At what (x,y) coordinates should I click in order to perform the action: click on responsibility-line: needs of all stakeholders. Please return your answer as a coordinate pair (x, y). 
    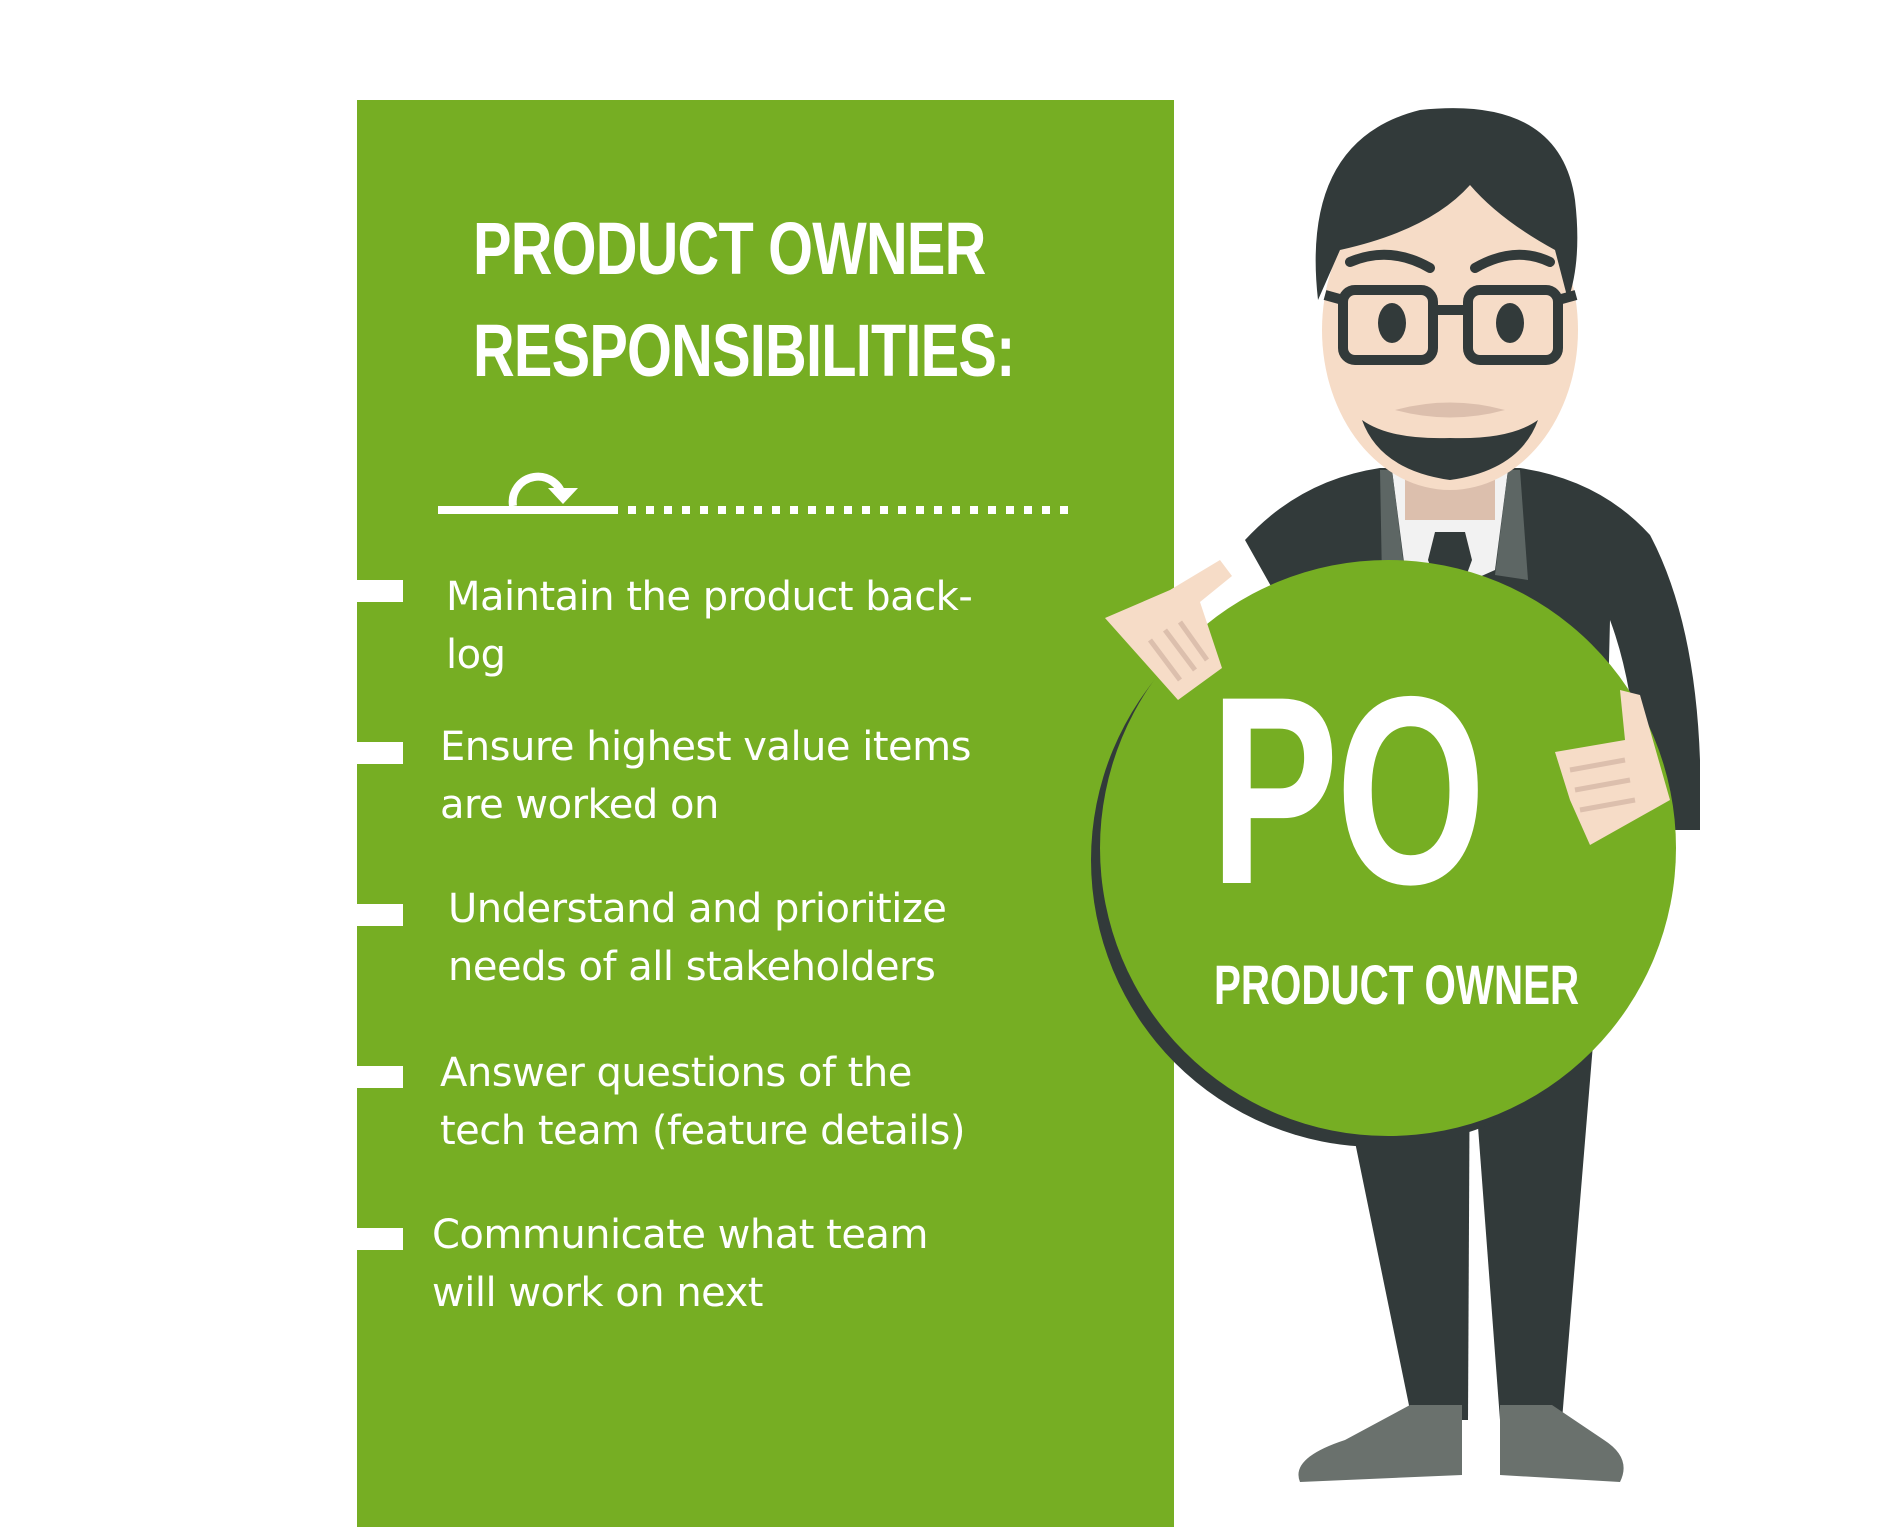
    Looking at the image, I should click on (692, 967).